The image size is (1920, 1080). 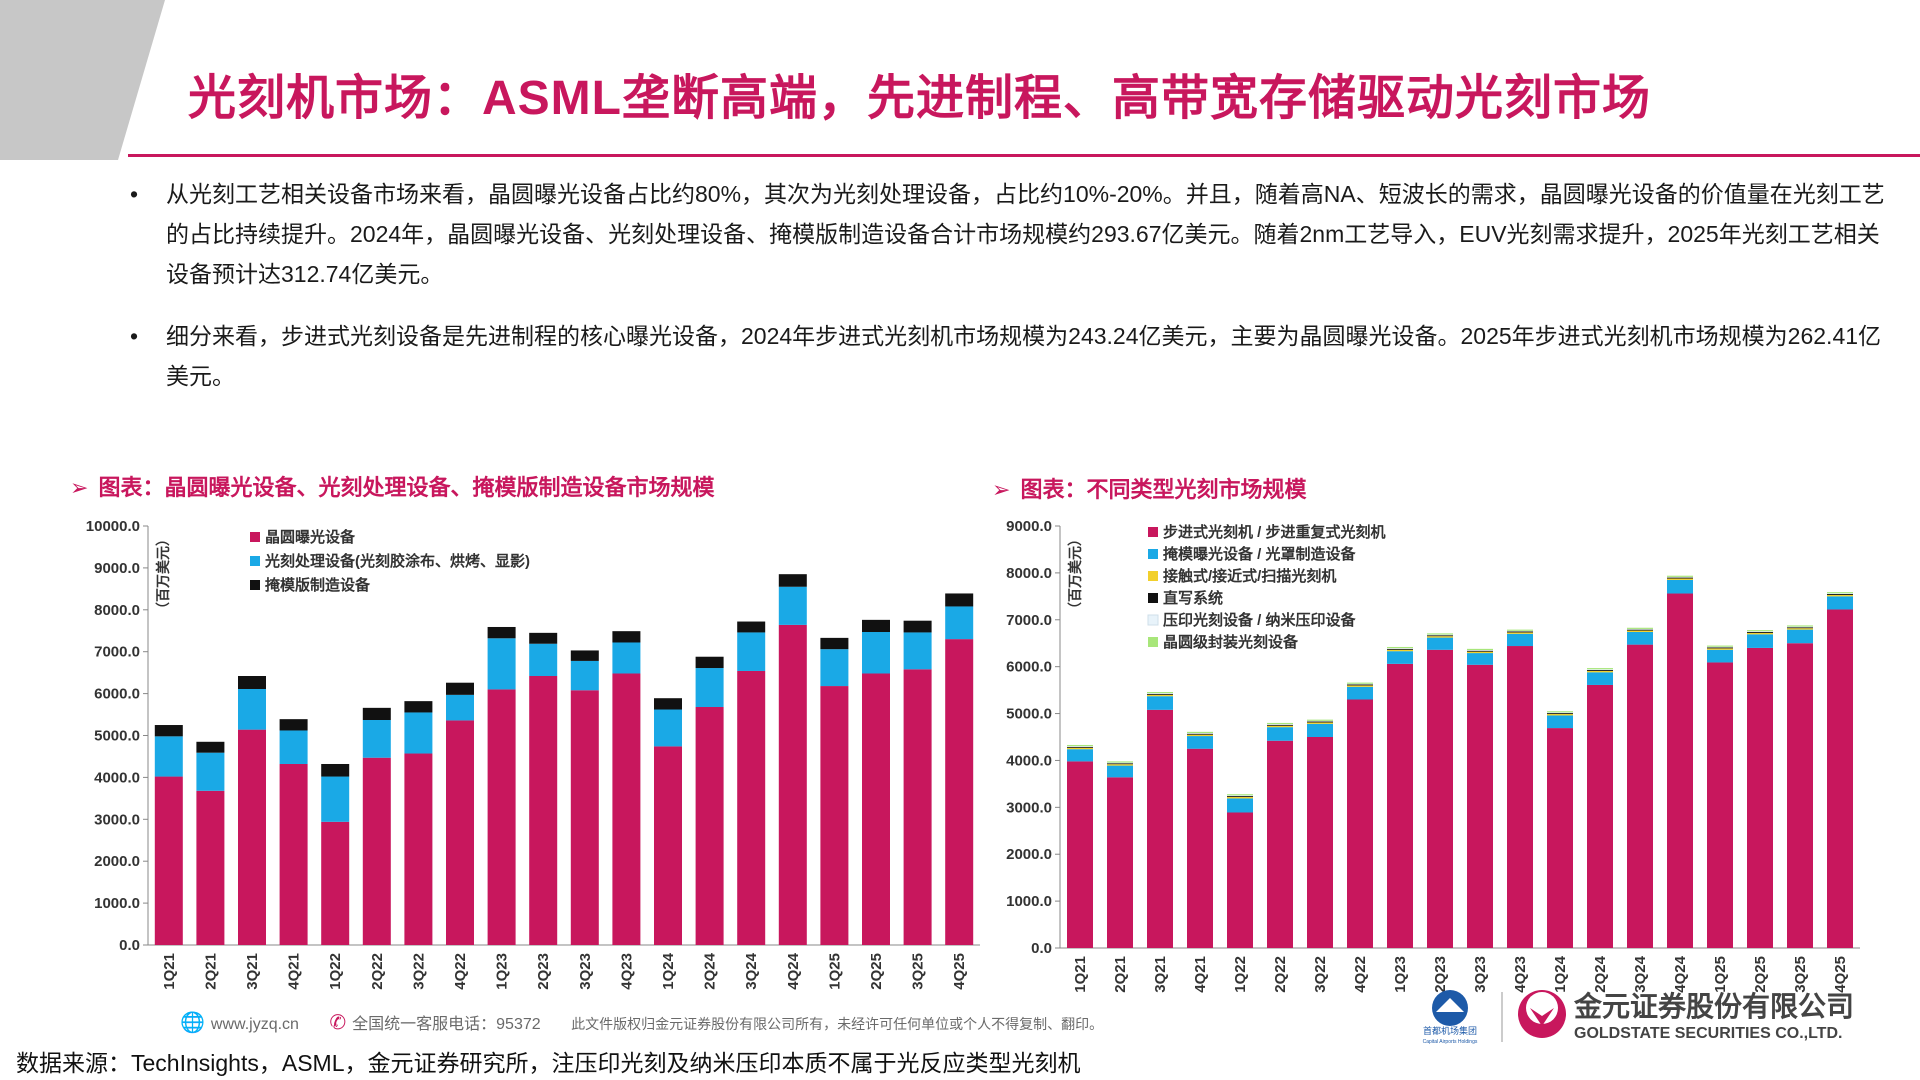 What do you see at coordinates (117, 736) in the screenshot?
I see `y-tick-label: 5000.0` at bounding box center [117, 736].